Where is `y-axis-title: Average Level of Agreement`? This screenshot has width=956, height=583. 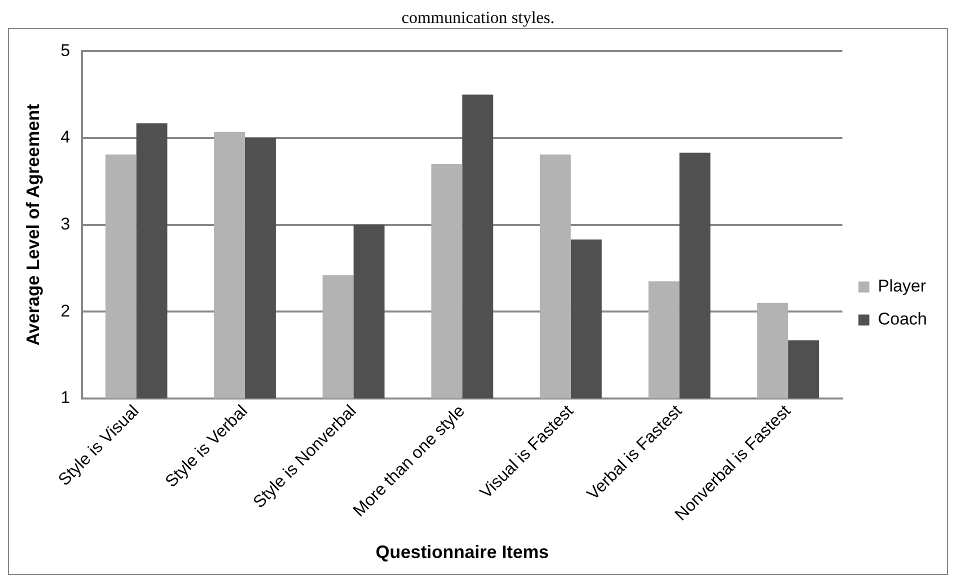 y-axis-title: Average Level of Agreement is located at coordinates (32, 225).